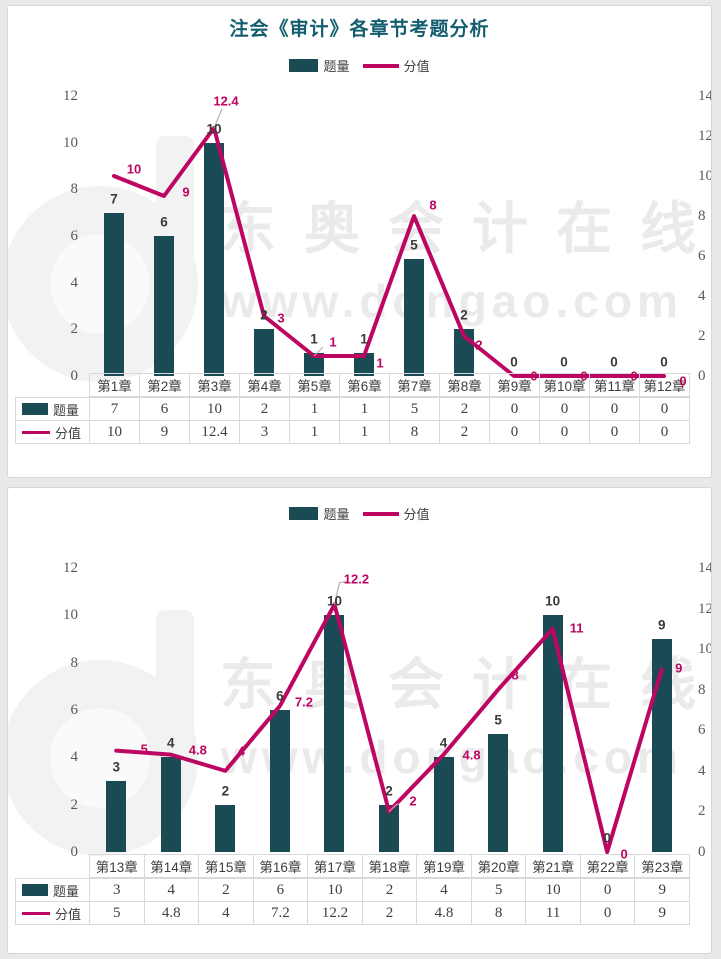  Describe the element at coordinates (226, 101) in the screenshot. I see `line-value-label: 12.4` at that location.